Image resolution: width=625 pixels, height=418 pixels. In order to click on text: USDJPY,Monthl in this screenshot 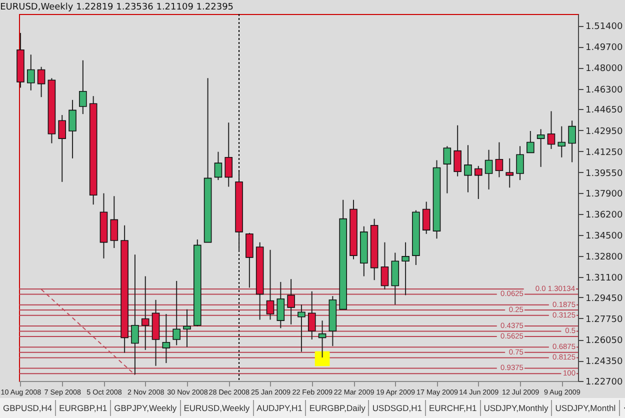, I will do `click(586, 408)`.